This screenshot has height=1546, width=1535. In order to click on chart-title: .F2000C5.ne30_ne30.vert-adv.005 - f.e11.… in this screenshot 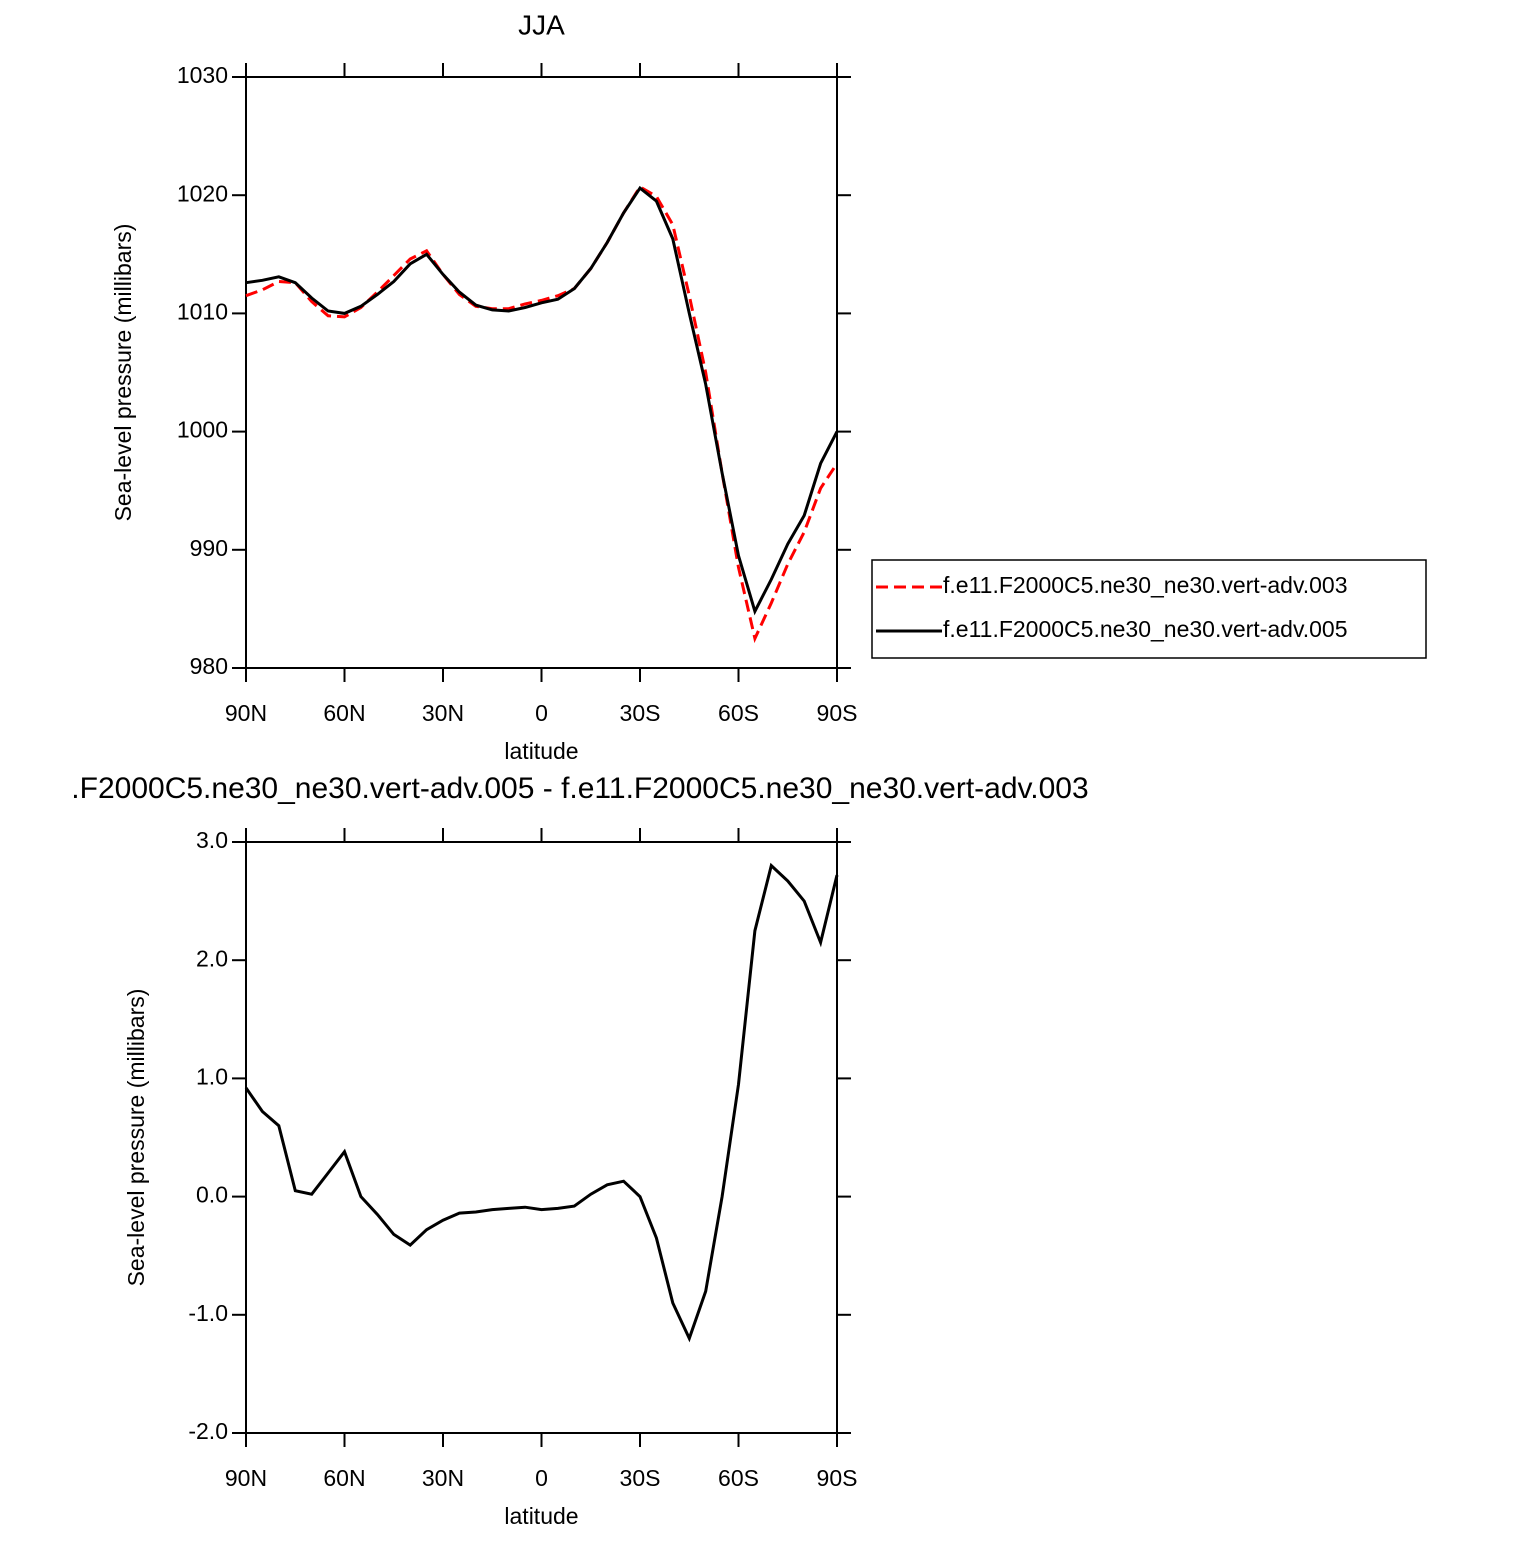, I will do `click(579, 788)`.